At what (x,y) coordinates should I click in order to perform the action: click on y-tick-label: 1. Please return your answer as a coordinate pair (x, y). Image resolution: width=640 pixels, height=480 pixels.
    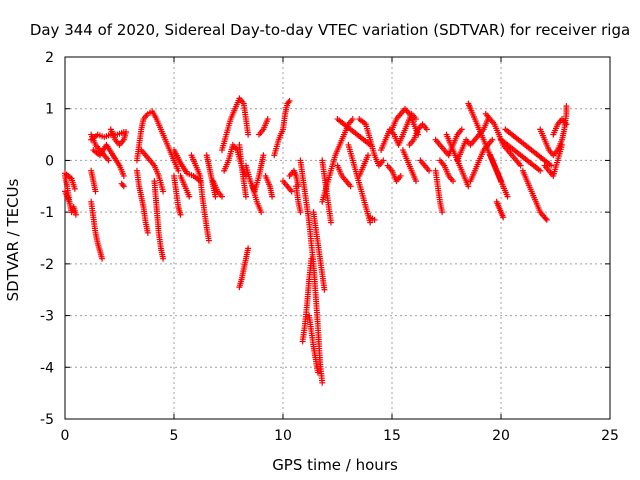
    Looking at the image, I should click on (49, 110).